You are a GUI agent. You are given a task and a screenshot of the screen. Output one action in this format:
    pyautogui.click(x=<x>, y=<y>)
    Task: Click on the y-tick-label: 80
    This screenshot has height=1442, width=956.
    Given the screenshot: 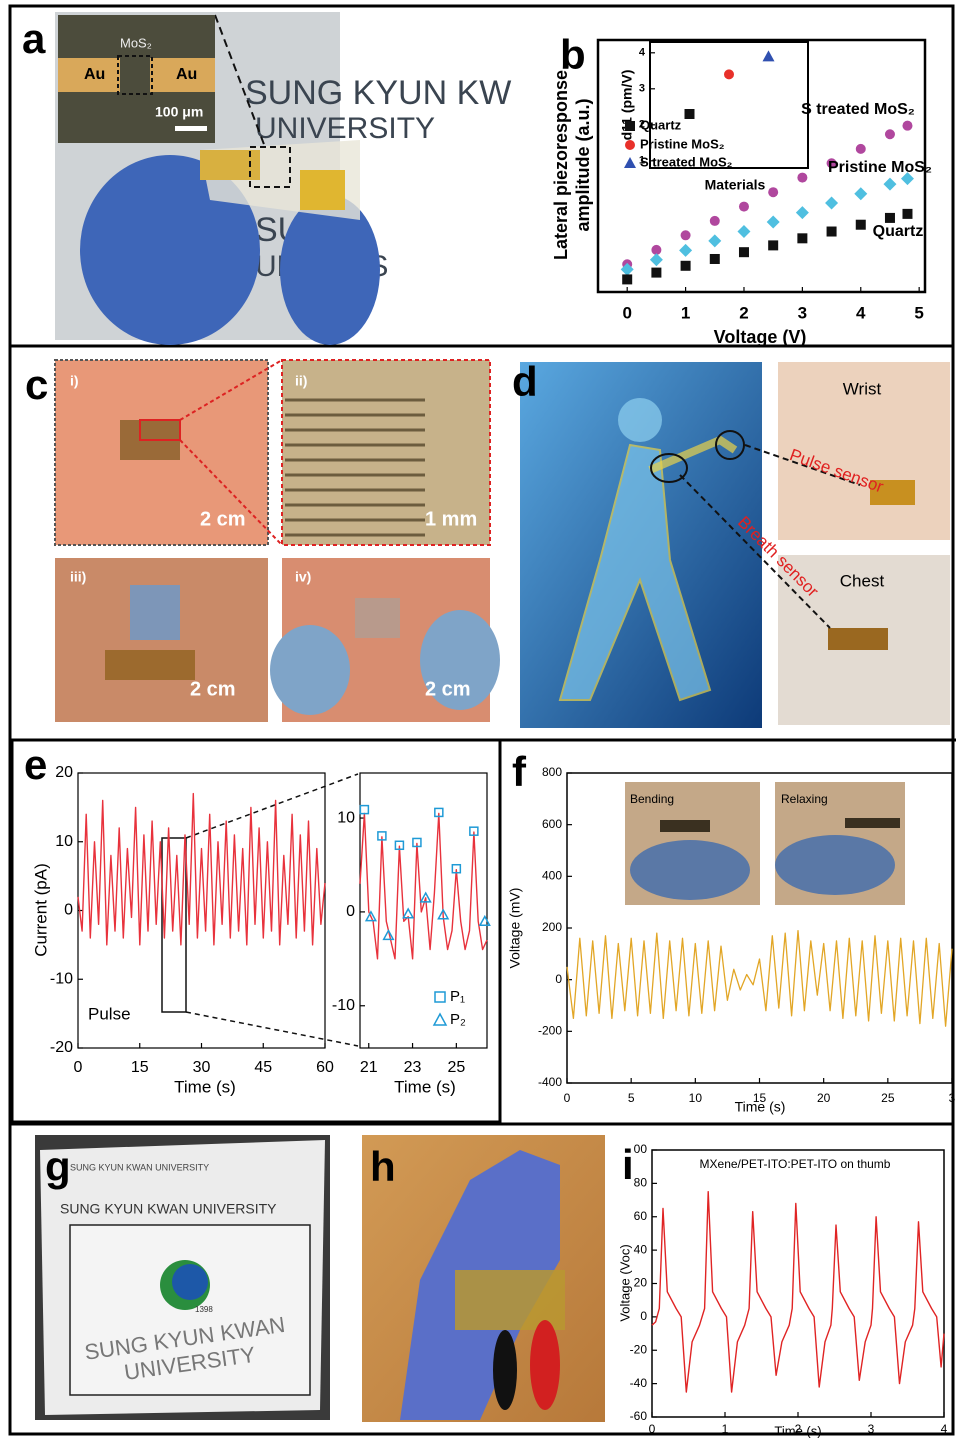 What is the action you would take?
    pyautogui.click(x=641, y=1183)
    